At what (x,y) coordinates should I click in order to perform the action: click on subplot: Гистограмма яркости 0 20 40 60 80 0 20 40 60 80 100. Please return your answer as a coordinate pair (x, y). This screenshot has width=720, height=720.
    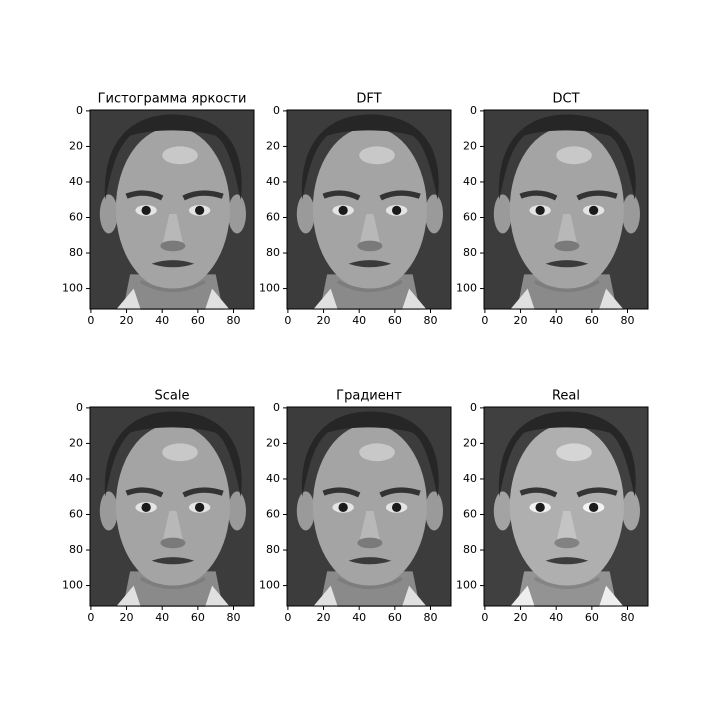
    Looking at the image, I should click on (158, 209).